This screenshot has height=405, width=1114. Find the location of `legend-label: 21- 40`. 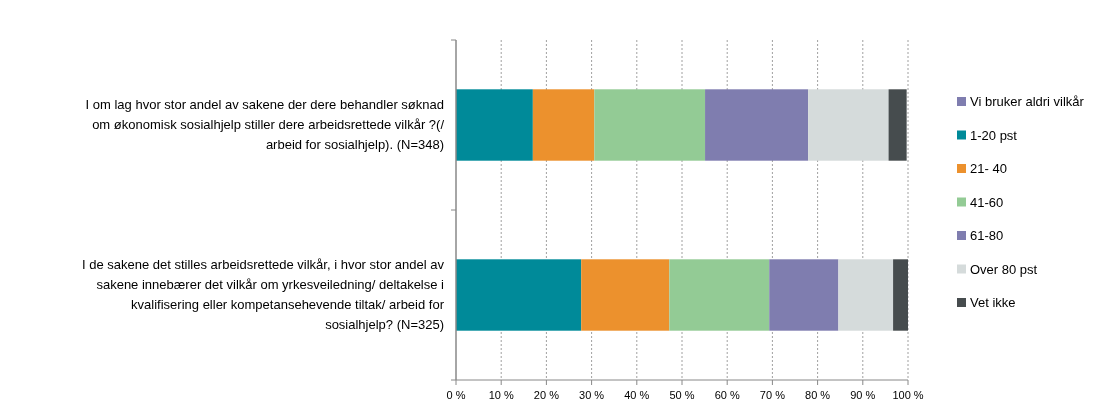

legend-label: 21- 40 is located at coordinates (988, 168).